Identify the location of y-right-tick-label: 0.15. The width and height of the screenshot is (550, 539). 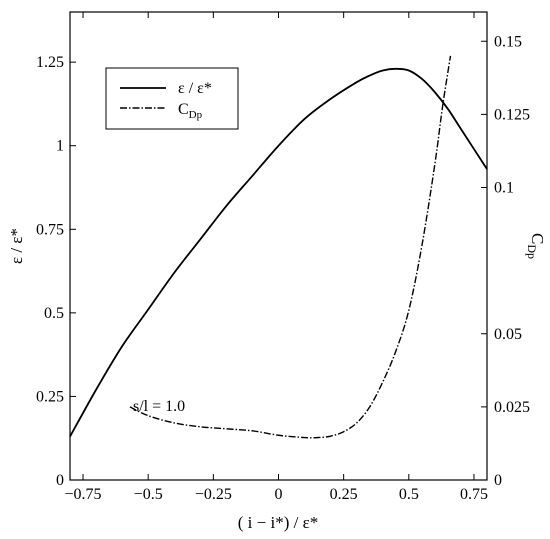
(508, 41).